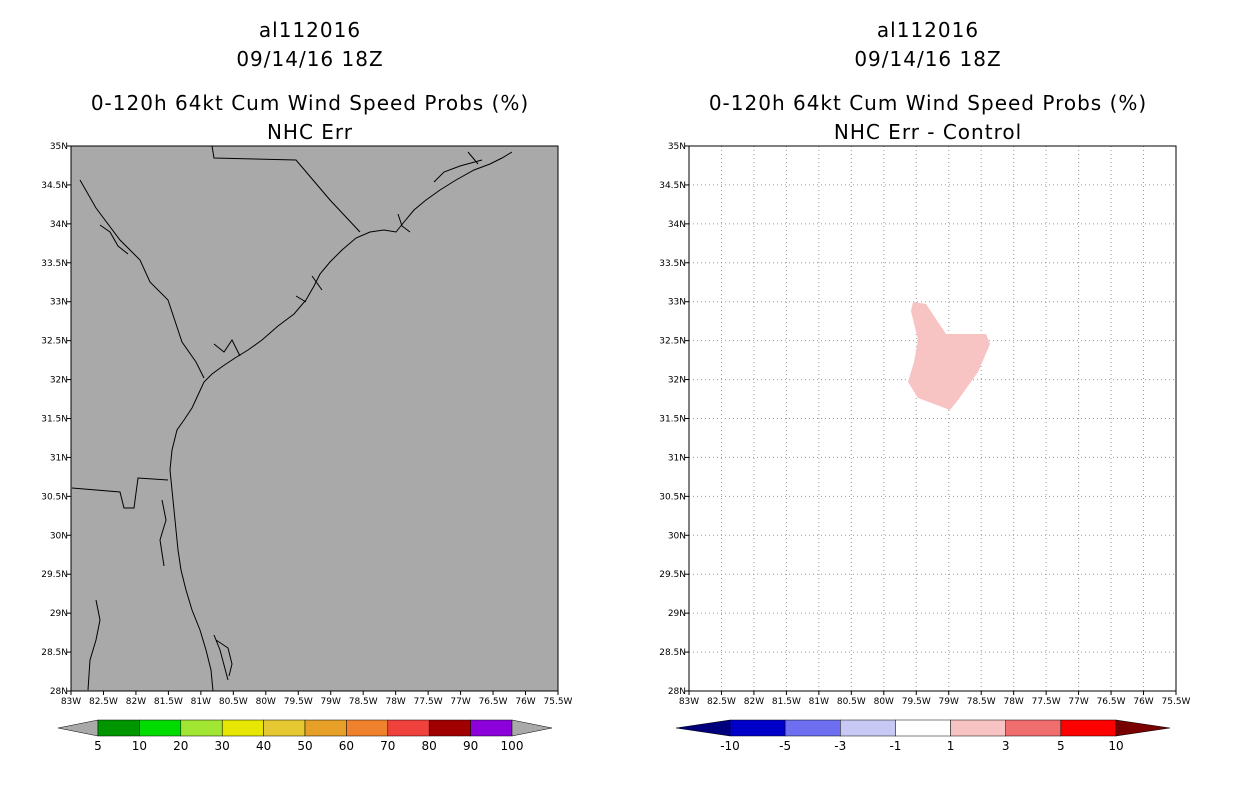  Describe the element at coordinates (216, 327) in the screenshot. I see `left-state-borders` at that location.